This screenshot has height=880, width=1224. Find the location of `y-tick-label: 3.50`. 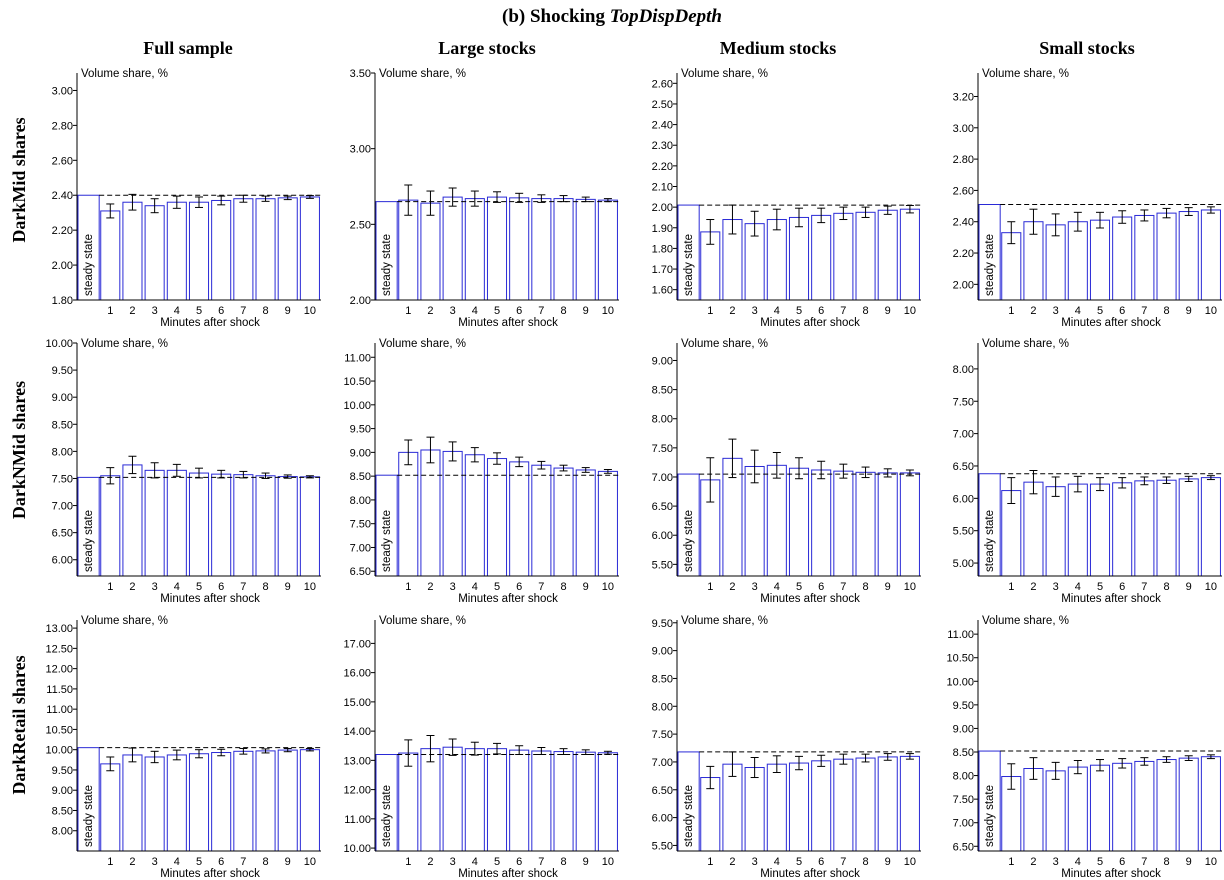

y-tick-label: 3.50 is located at coordinates (360, 74).